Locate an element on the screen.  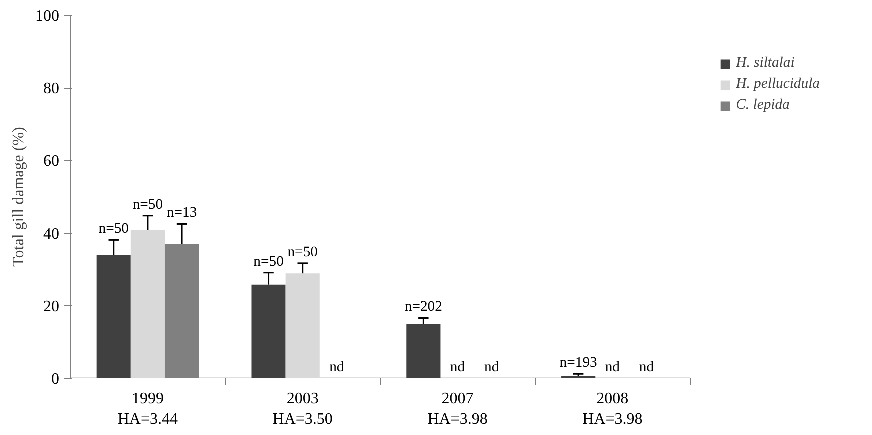
x-tick-label: 1999 HA=3.44 is located at coordinates (148, 409).